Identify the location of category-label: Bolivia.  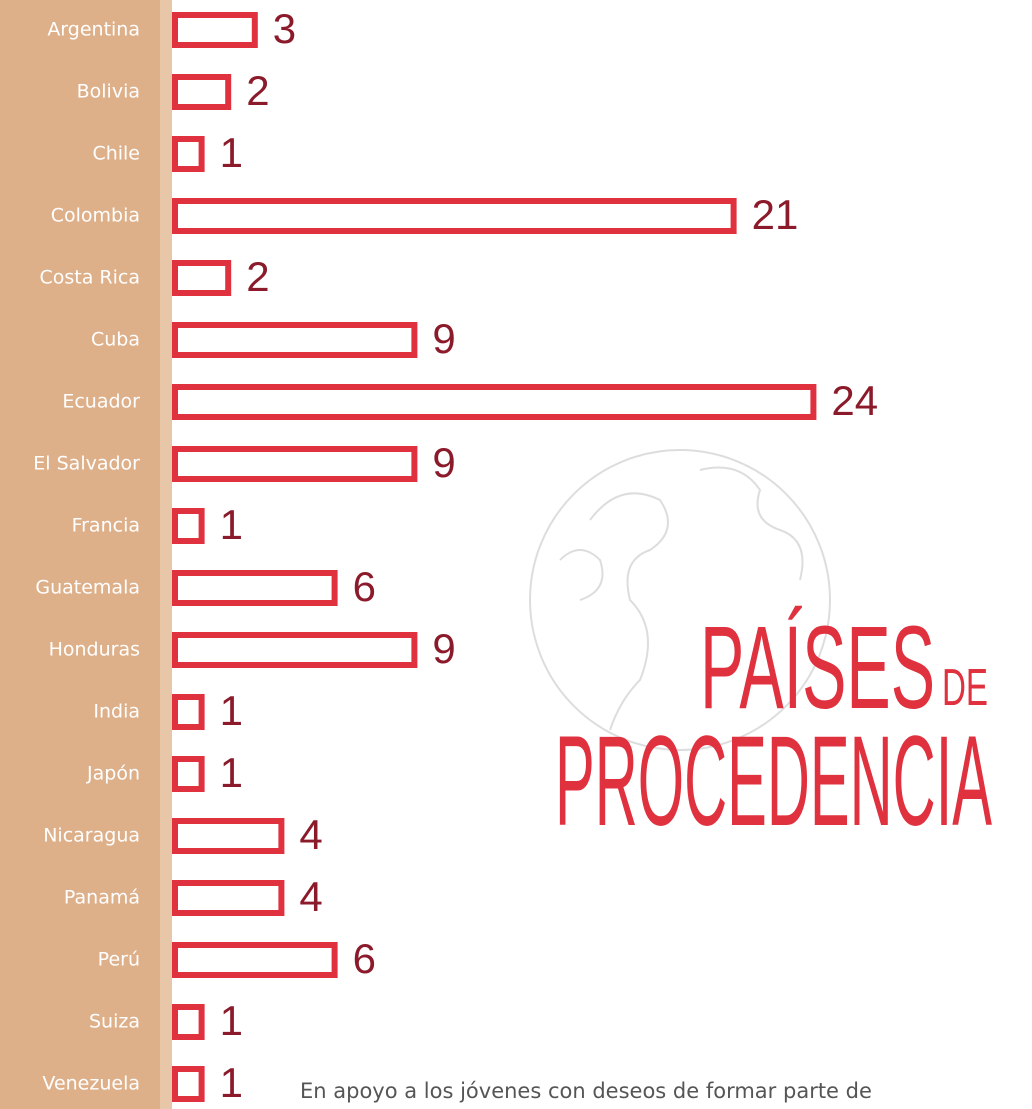
(108, 92).